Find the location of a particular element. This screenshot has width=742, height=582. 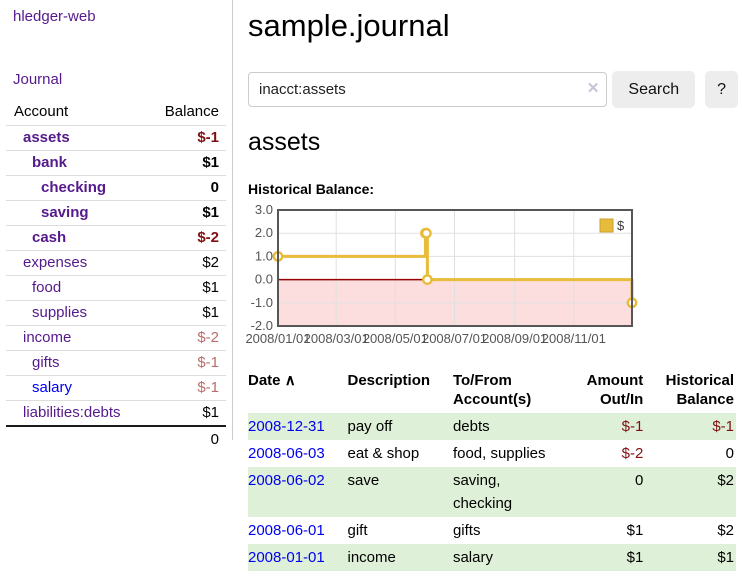

transaction-accounts: salary is located at coordinates (472, 557).